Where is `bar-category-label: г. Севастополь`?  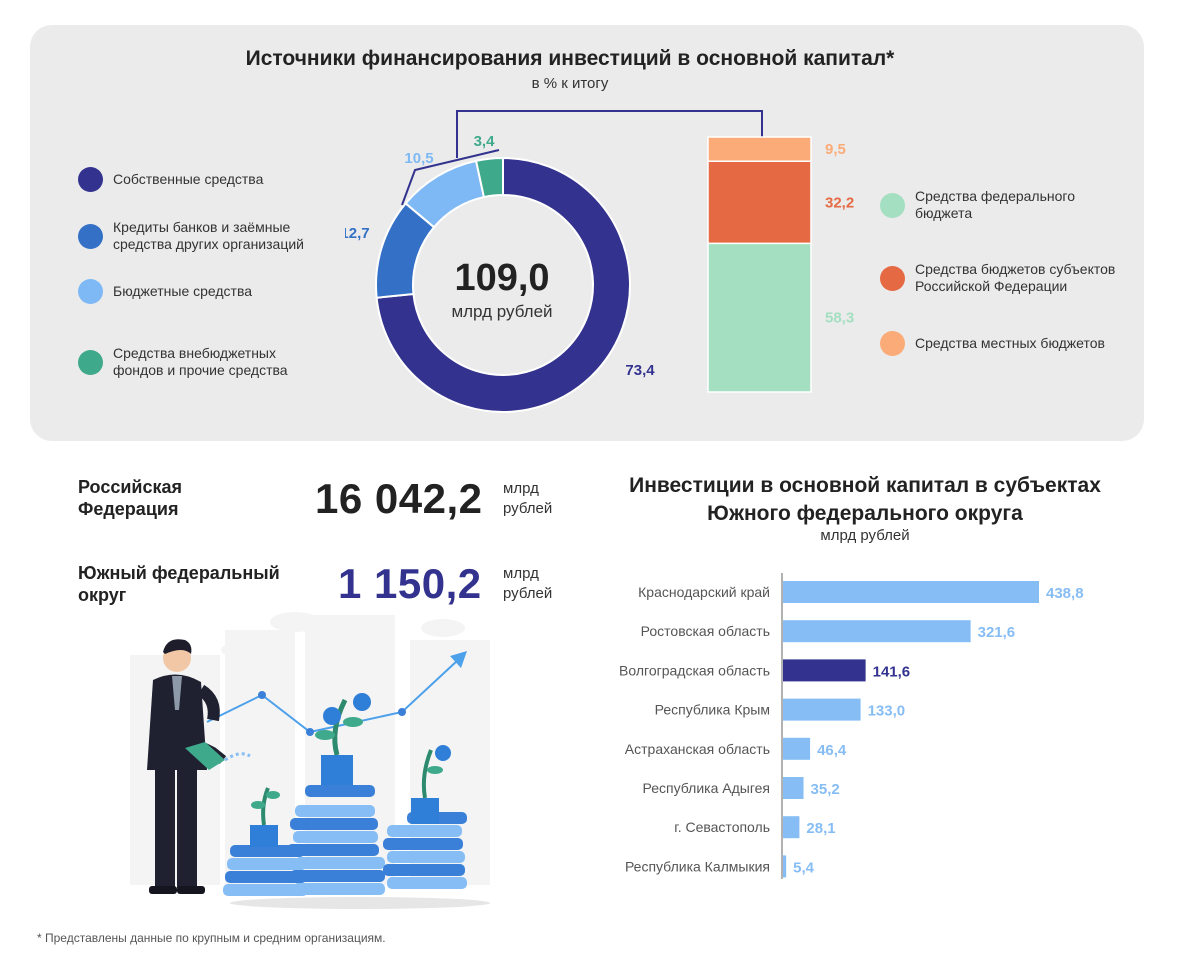 bar-category-label: г. Севастополь is located at coordinates (722, 827).